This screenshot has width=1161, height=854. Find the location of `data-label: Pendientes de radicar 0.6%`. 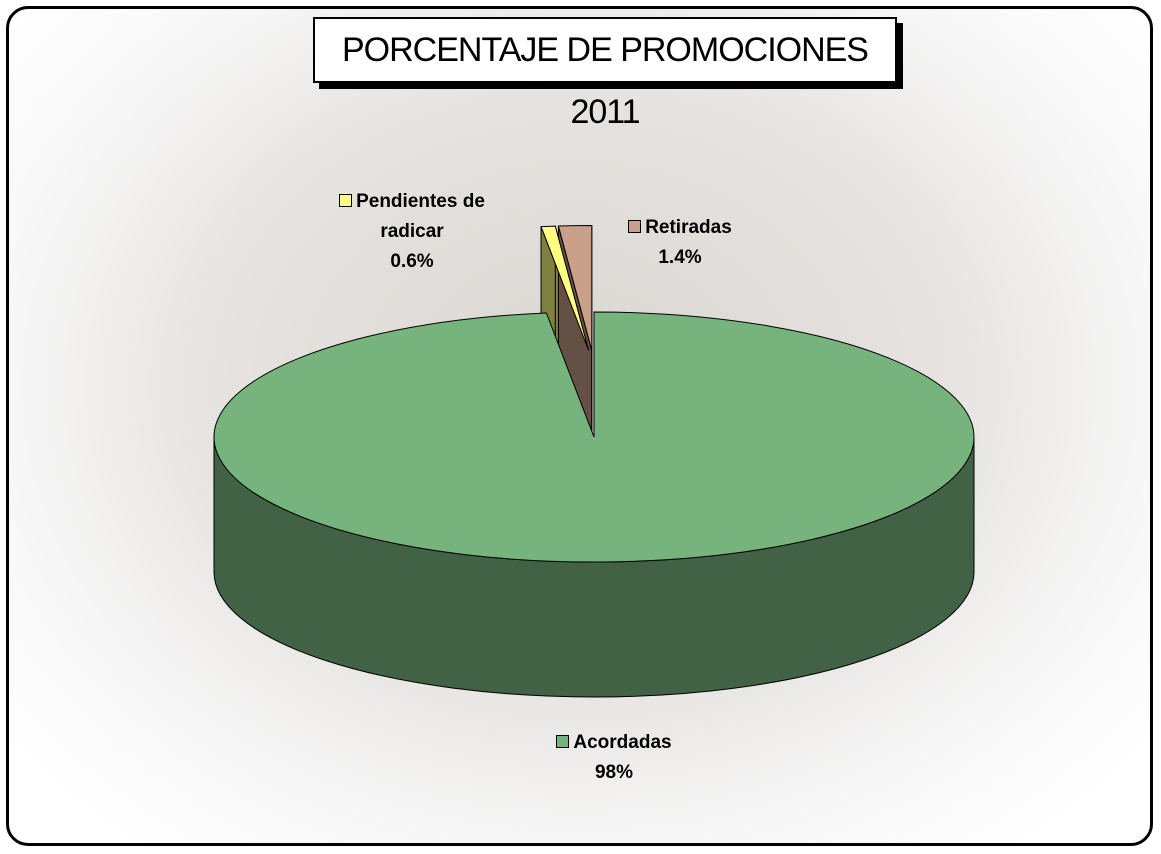

data-label: Pendientes de radicar 0.6% is located at coordinates (412, 232).